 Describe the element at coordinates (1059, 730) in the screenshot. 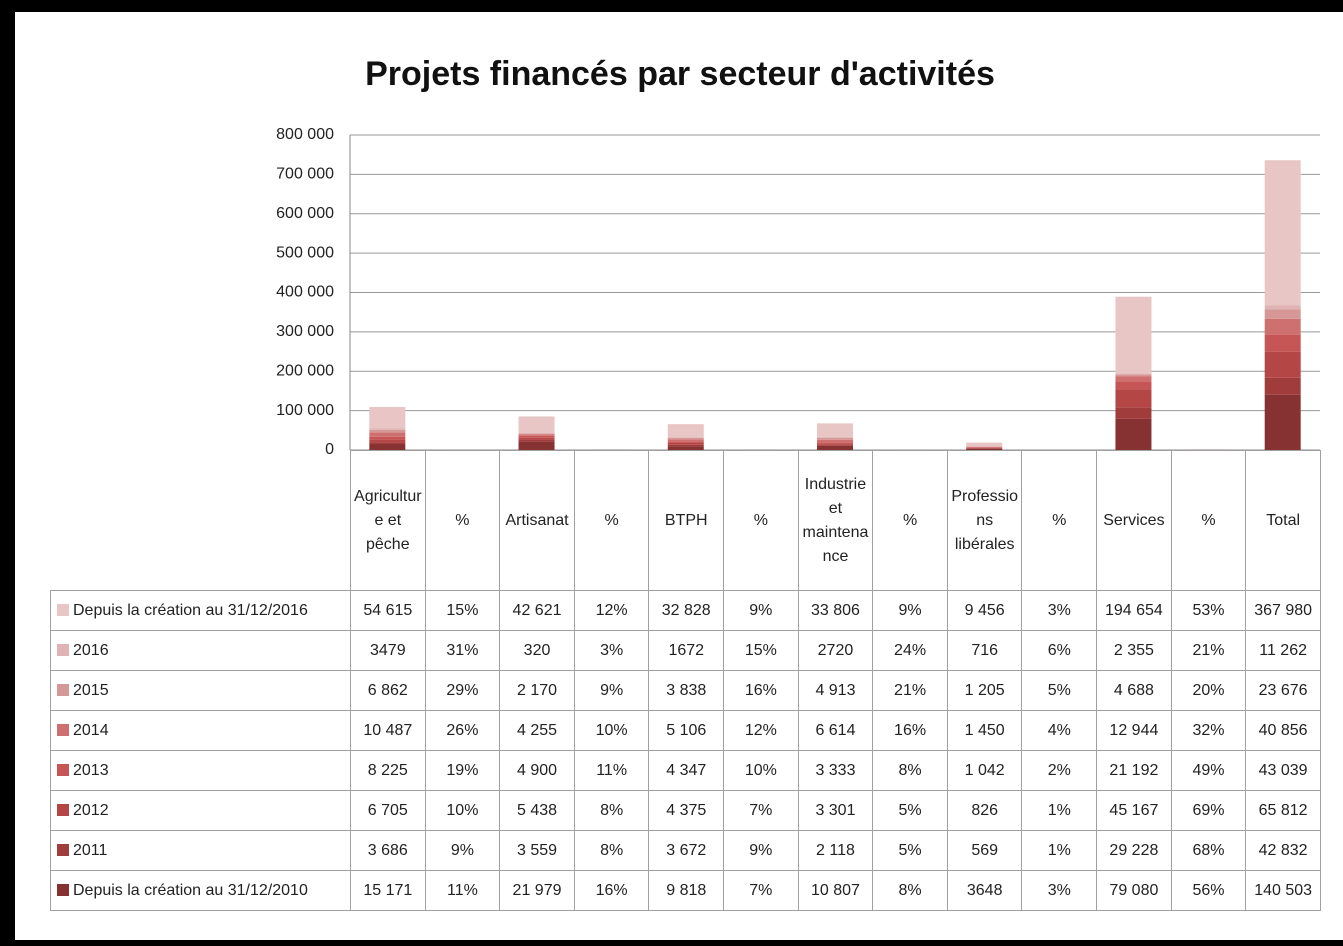

I see `table-value: 4%` at that location.